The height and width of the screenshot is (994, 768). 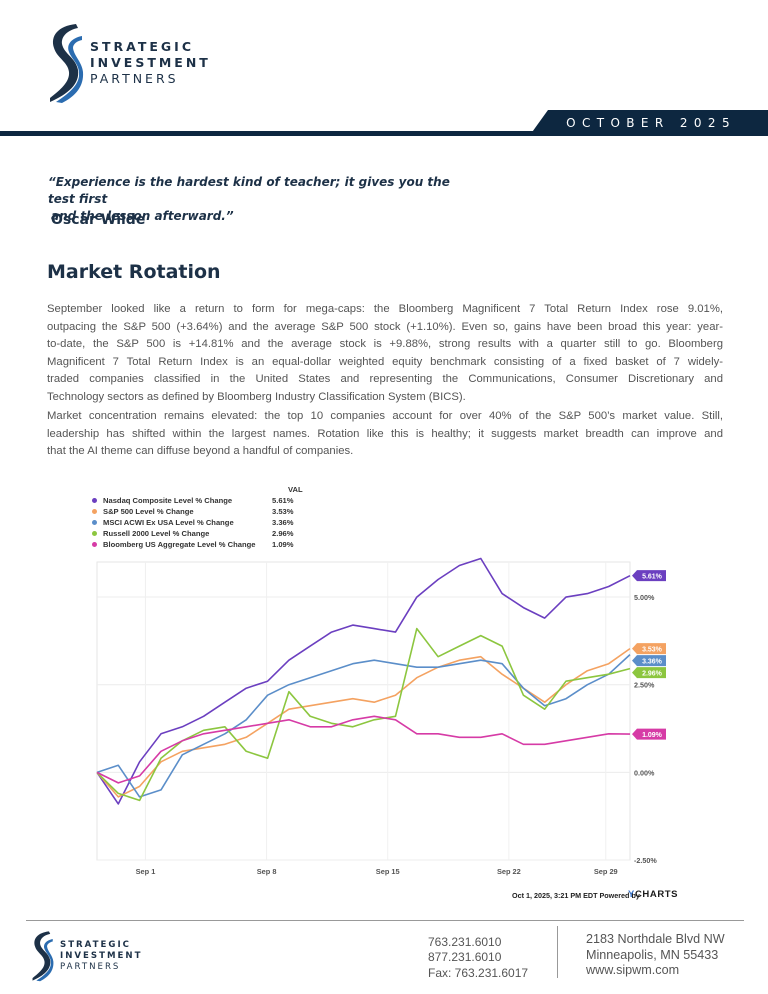 I want to click on x-tick-label: Sep 1, so click(x=146, y=871).